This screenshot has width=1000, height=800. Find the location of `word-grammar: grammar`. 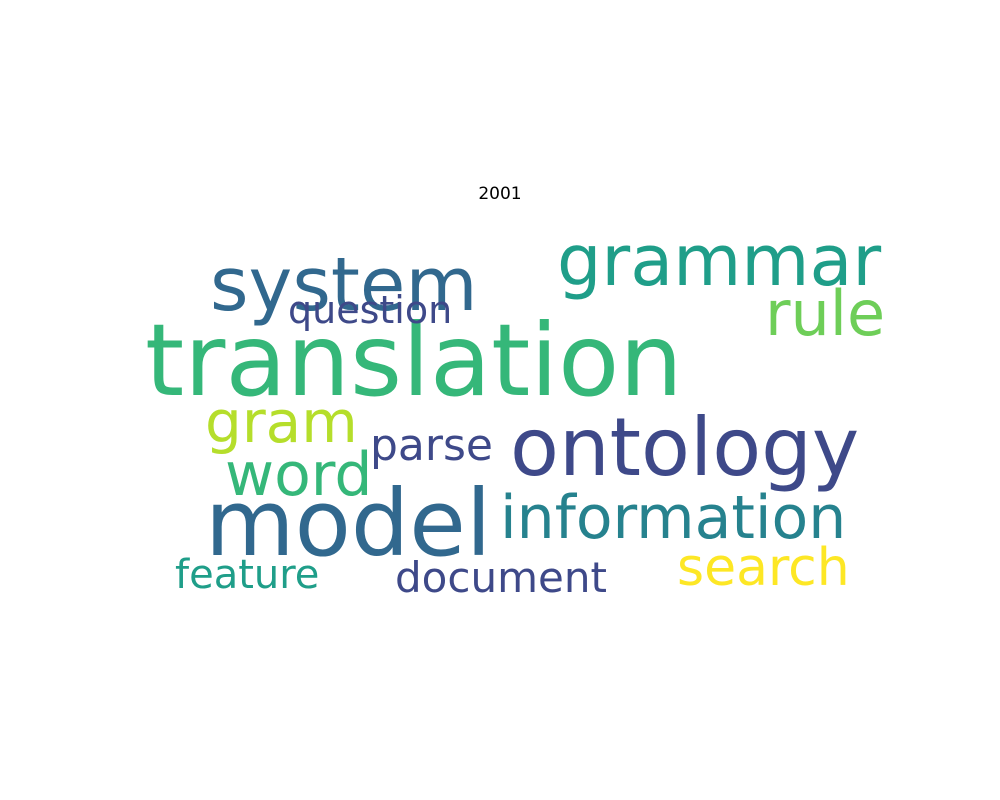

word-grammar: grammar is located at coordinates (719, 261).